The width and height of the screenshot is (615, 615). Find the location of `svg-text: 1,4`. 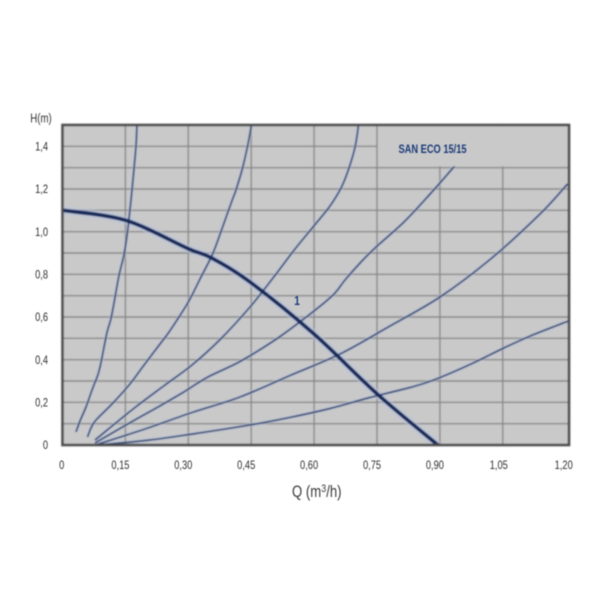

svg-text: 1,4 is located at coordinates (41, 146).